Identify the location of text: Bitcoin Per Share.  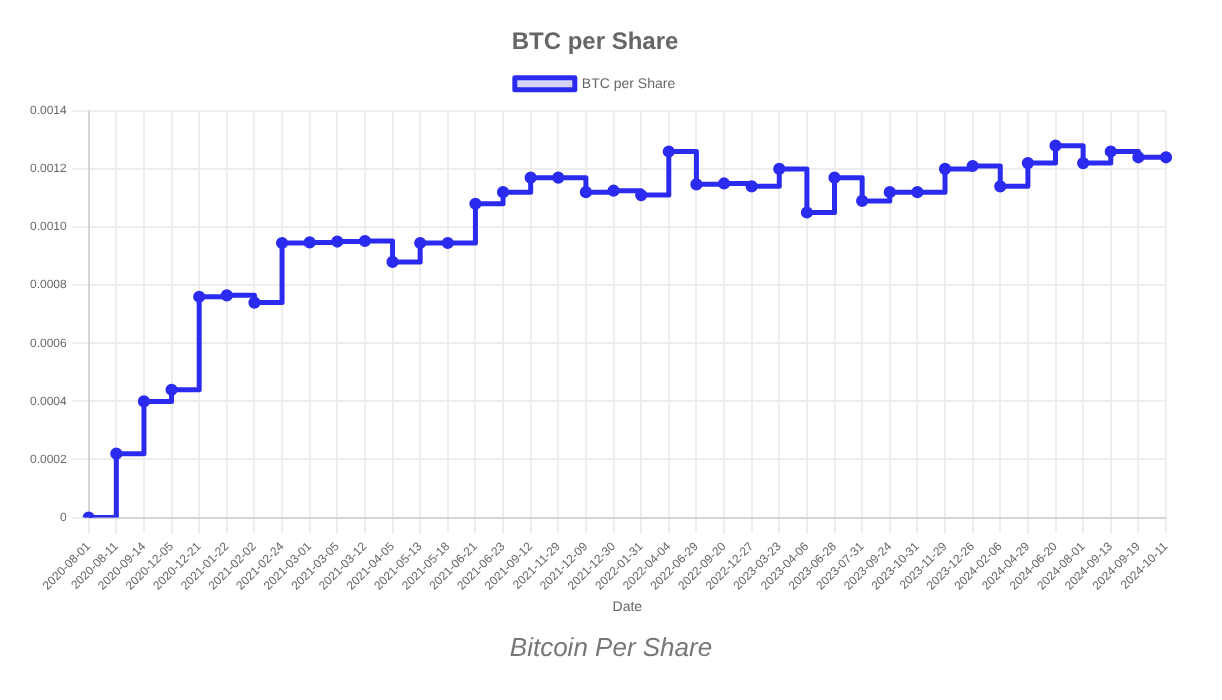
(611, 647).